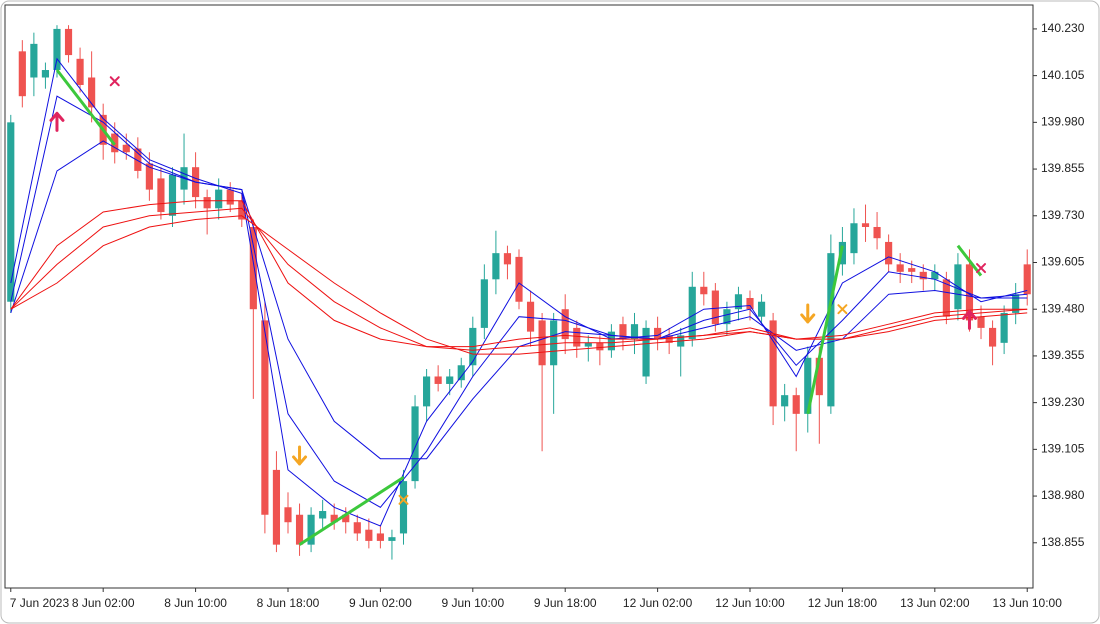  What do you see at coordinates (380, 603) in the screenshot?
I see `x-tick-label: 9 Jun 02:00` at bounding box center [380, 603].